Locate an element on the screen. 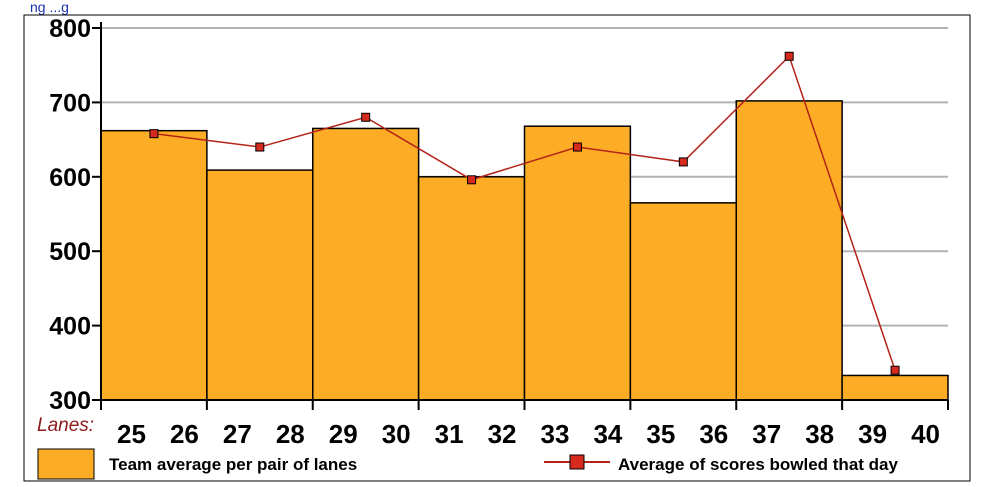 This screenshot has width=1002, height=487. x-tick-label: 32 is located at coordinates (502, 434).